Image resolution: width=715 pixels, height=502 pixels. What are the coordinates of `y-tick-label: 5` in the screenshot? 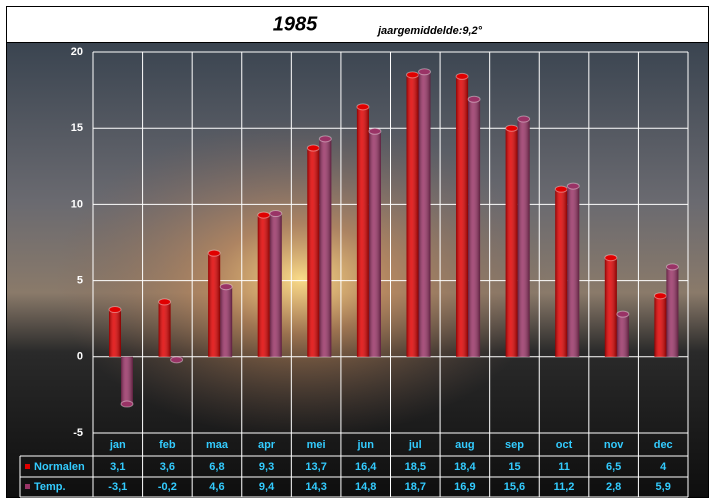 It's located at (80, 281).